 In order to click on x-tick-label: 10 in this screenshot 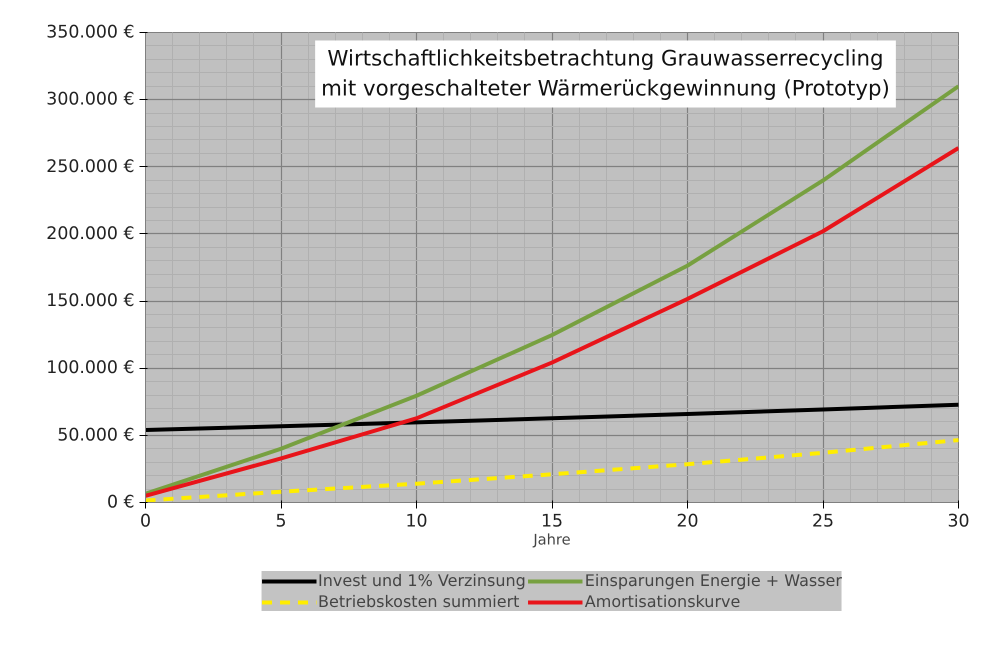, I will do `click(416, 522)`.